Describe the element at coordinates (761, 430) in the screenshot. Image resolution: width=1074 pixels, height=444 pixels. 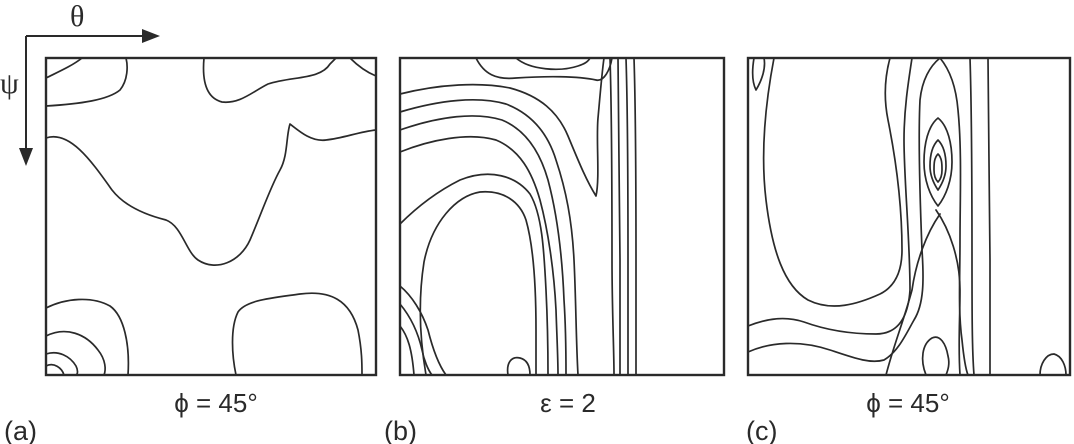
I see `panel-c-letter: (c)` at that location.